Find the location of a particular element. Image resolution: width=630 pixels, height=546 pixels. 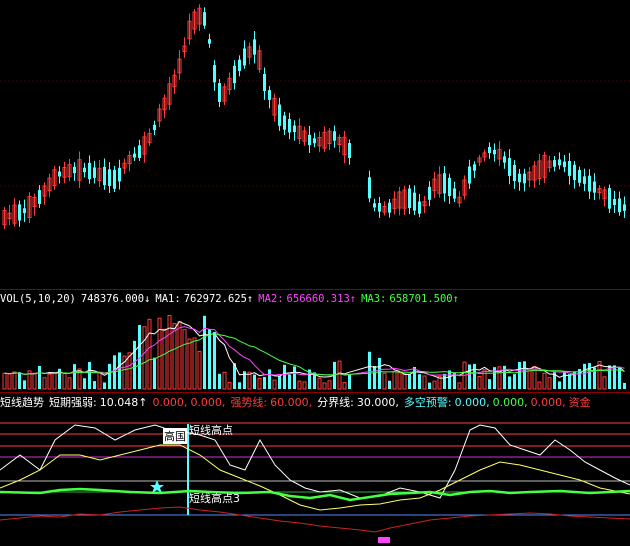

fund-label: 资金 is located at coordinates (579, 402).